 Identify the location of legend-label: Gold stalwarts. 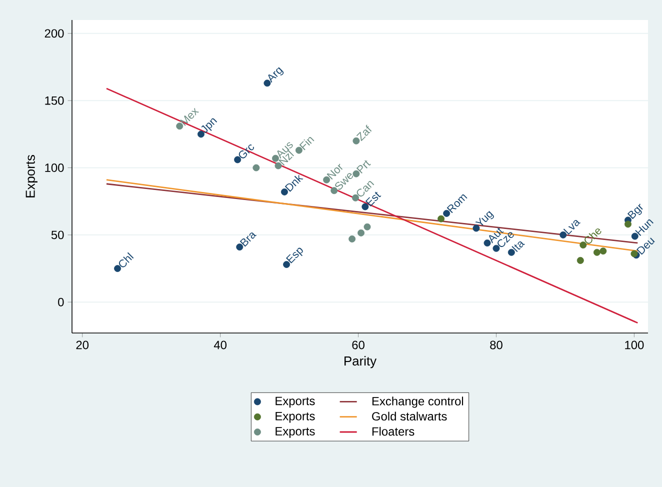
(409, 416).